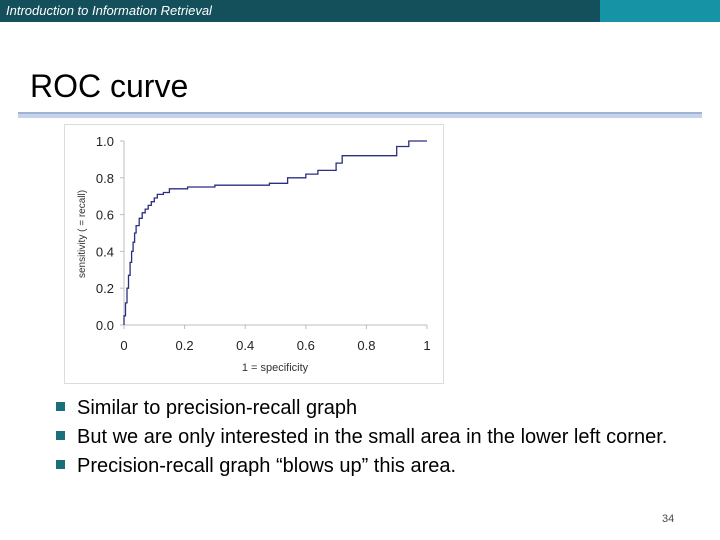 The height and width of the screenshot is (540, 720). I want to click on x-tick-label: 0.4, so click(245, 345).